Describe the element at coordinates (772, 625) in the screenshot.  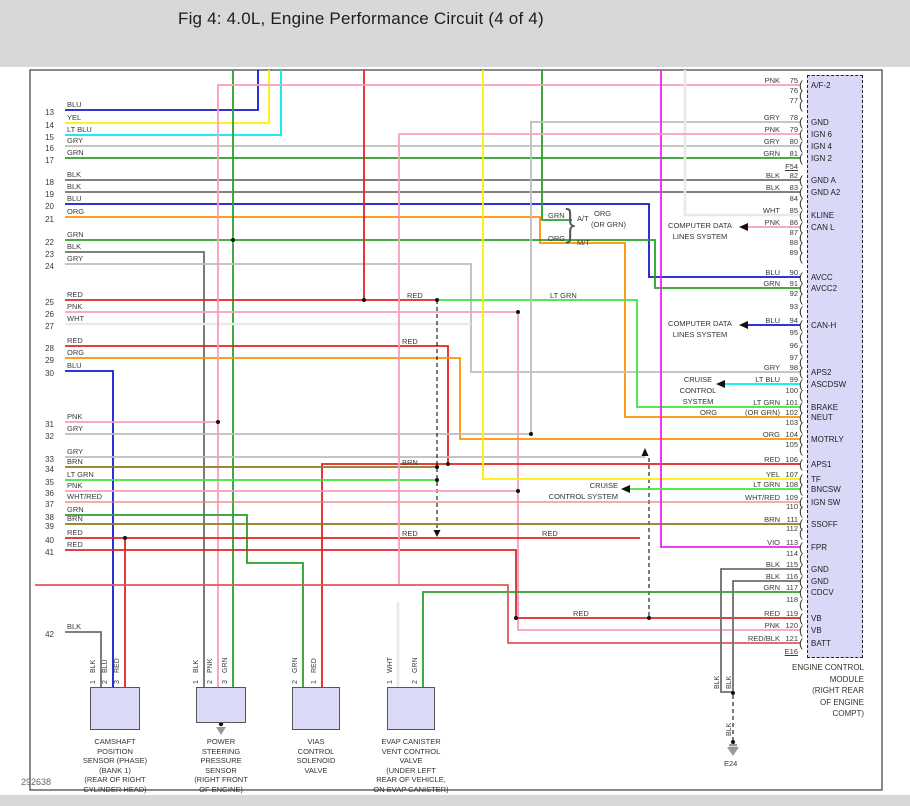
I see `ecm-pin-wire-color: PNK` at that location.